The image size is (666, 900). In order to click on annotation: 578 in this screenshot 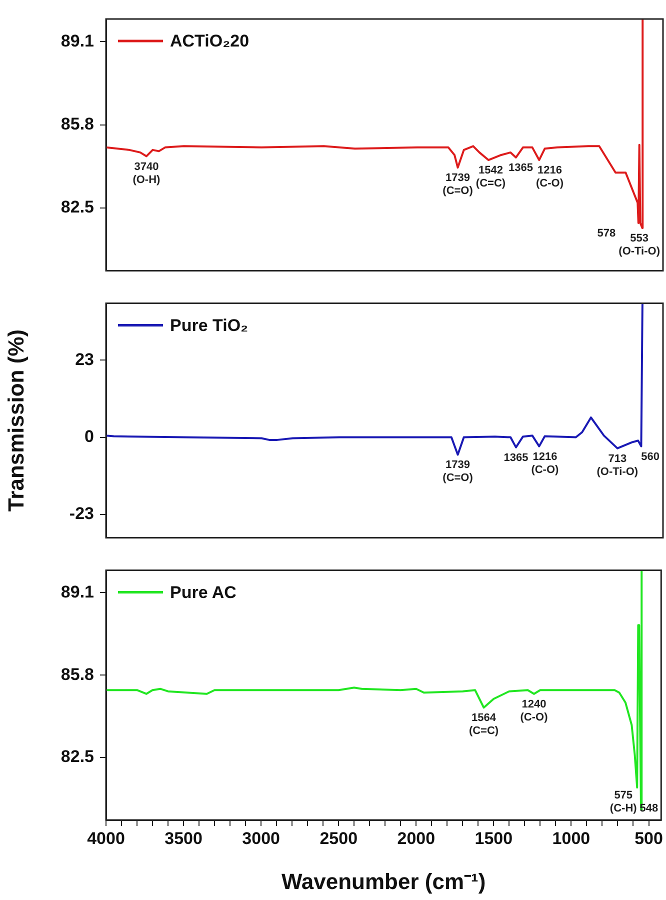, I will do `click(606, 233)`.